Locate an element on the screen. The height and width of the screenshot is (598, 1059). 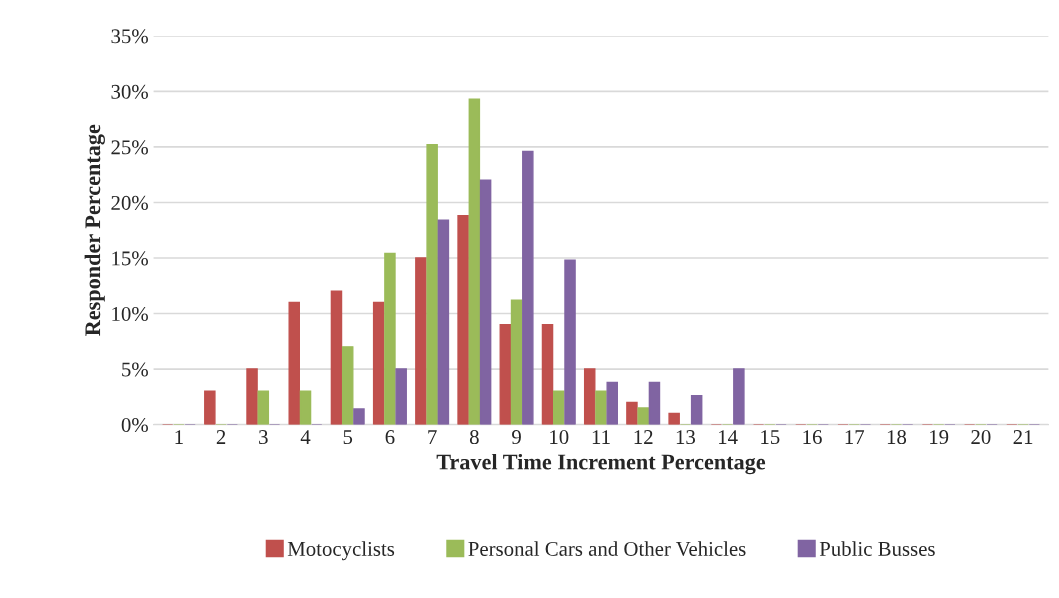
x-tick-label: 21 is located at coordinates (1023, 437).